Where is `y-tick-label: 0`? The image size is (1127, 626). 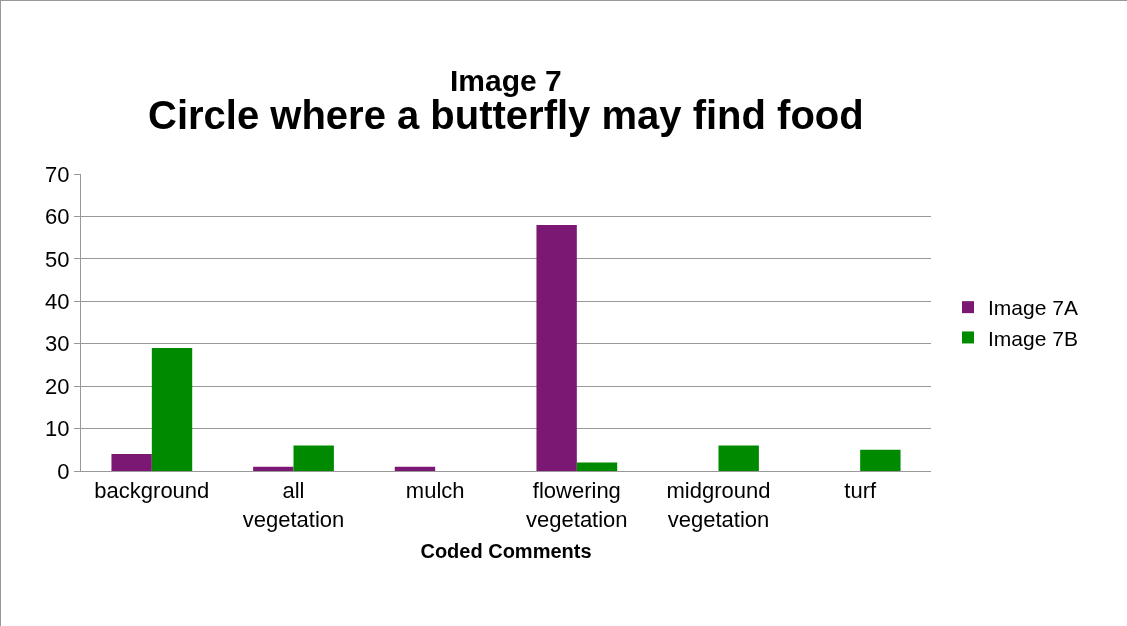
y-tick-label: 0 is located at coordinates (63, 471).